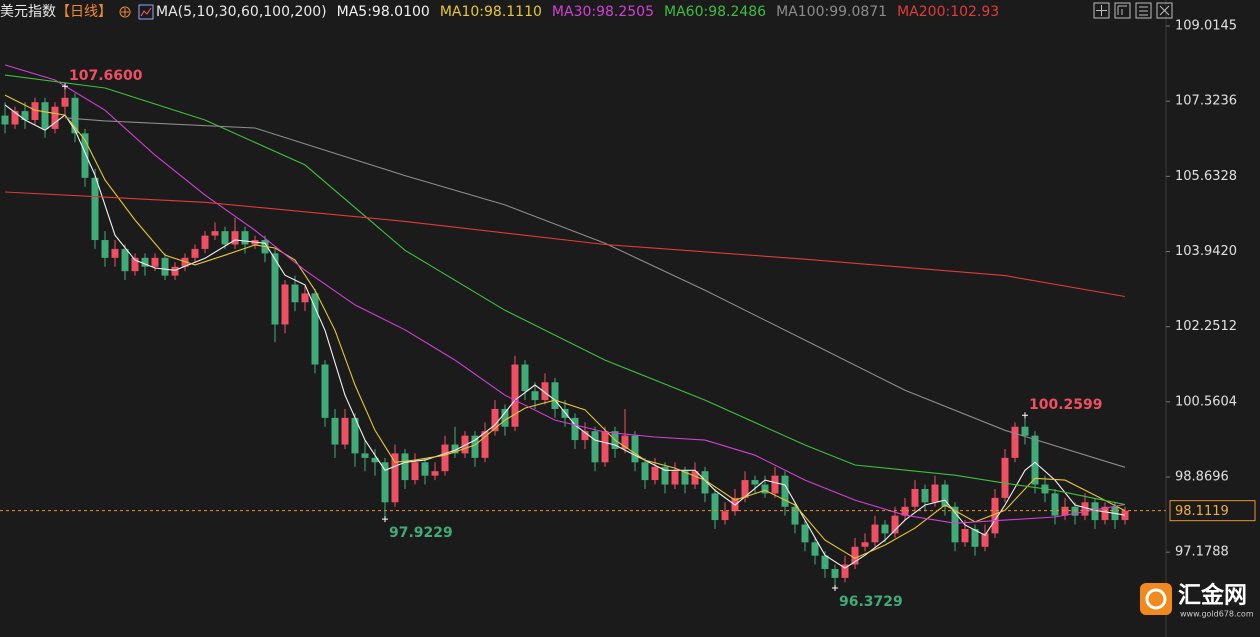 Image resolution: width=1260 pixels, height=637 pixels. I want to click on tool-table, so click(1143, 10).